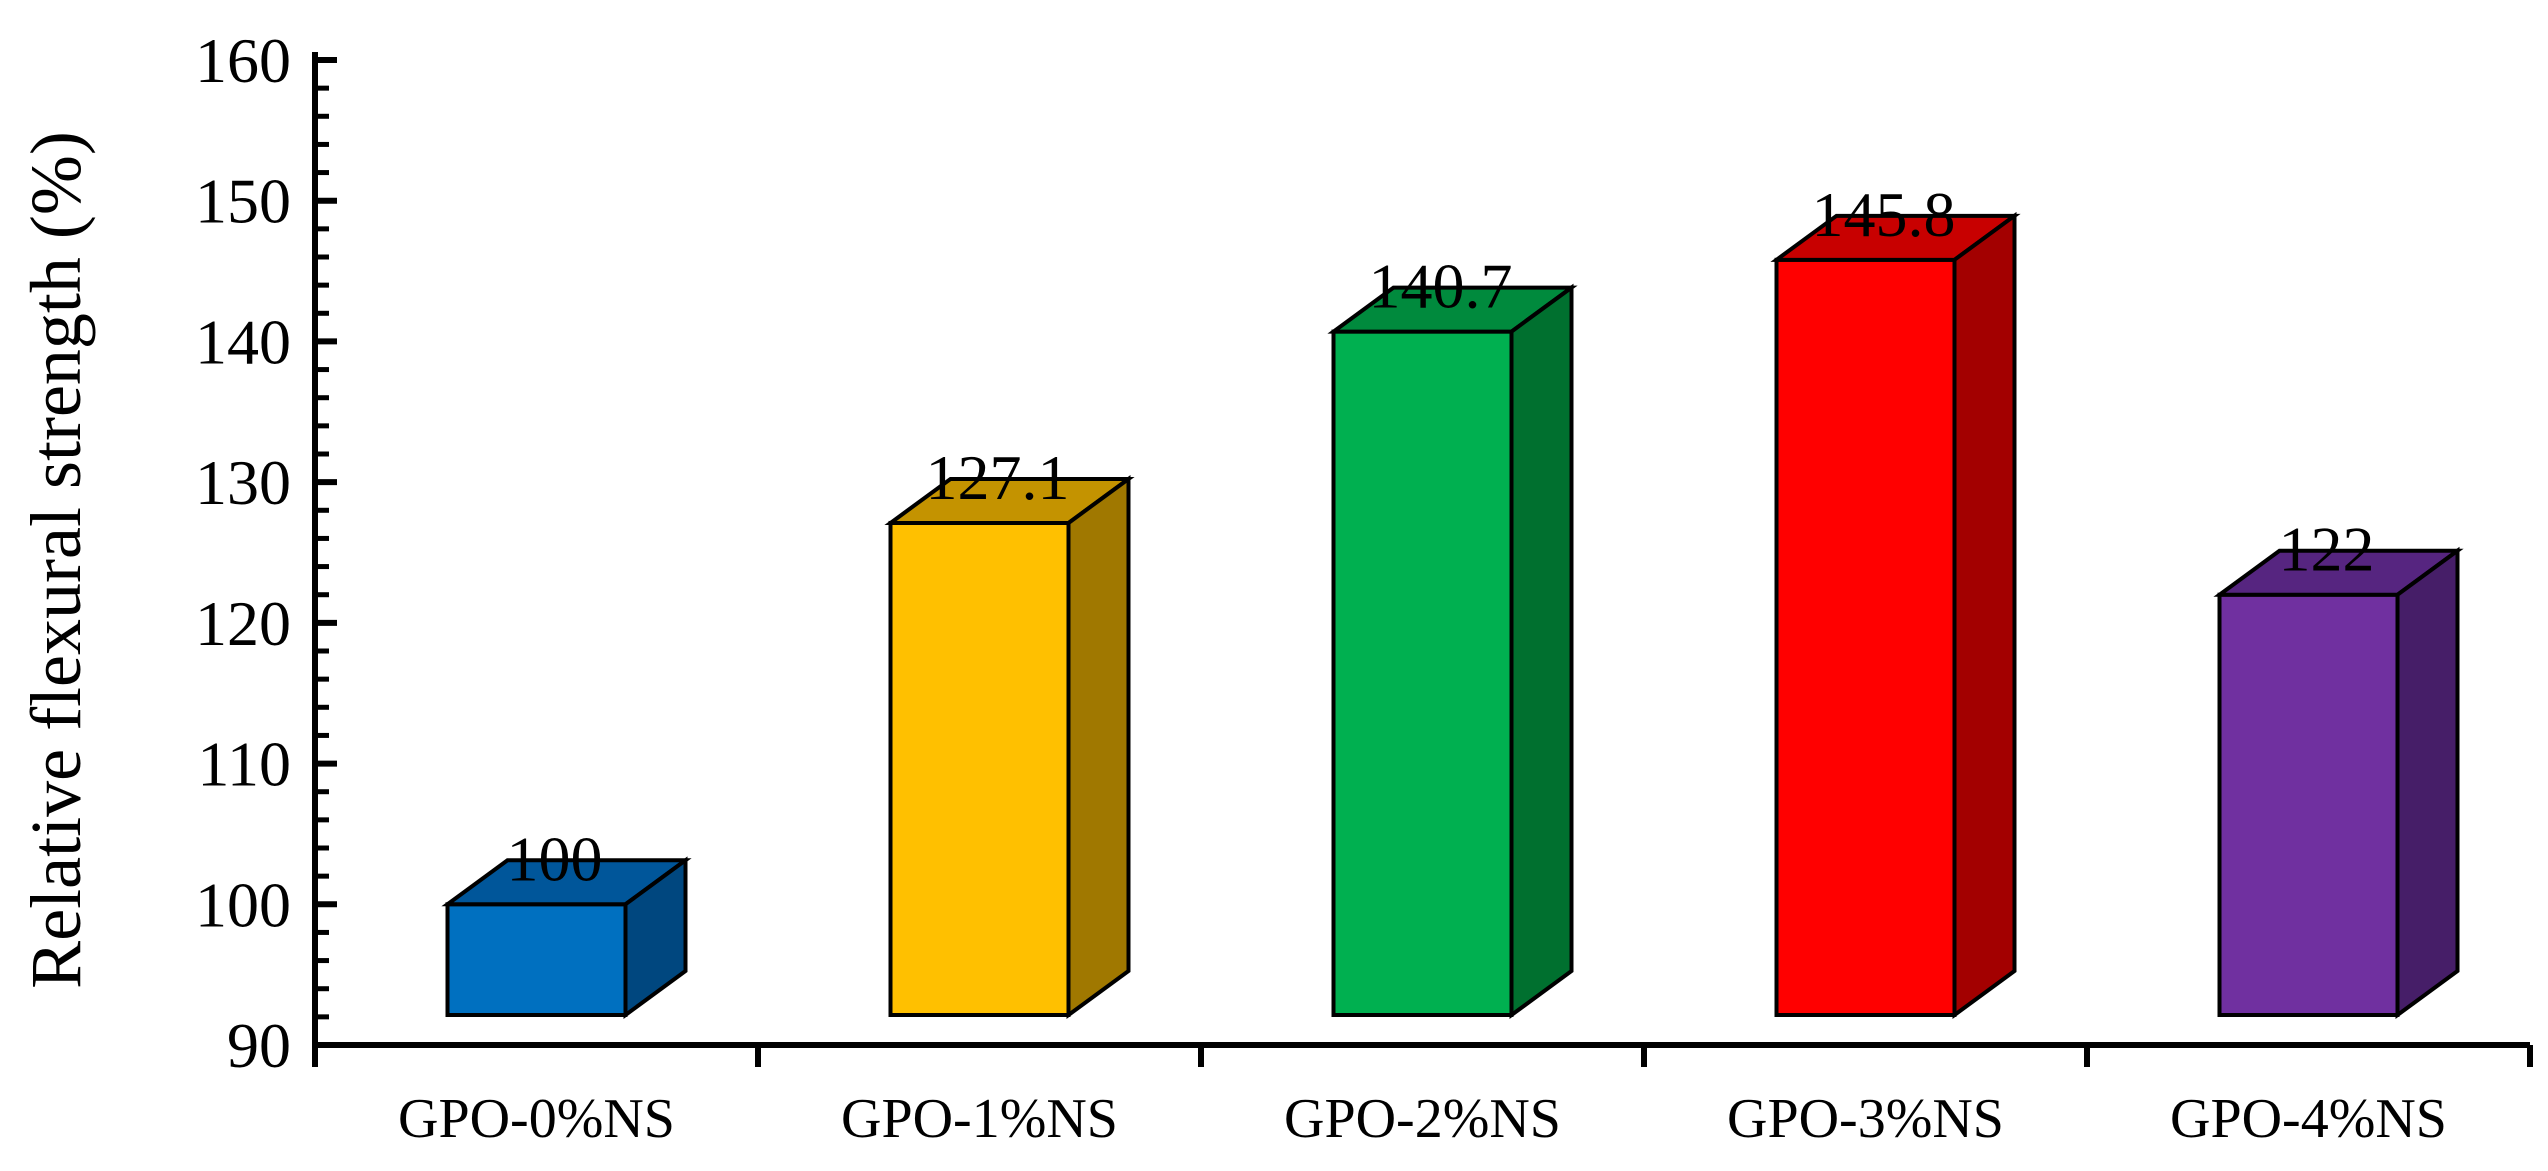  Describe the element at coordinates (243, 341) in the screenshot. I see `y-tick-label: 140` at that location.